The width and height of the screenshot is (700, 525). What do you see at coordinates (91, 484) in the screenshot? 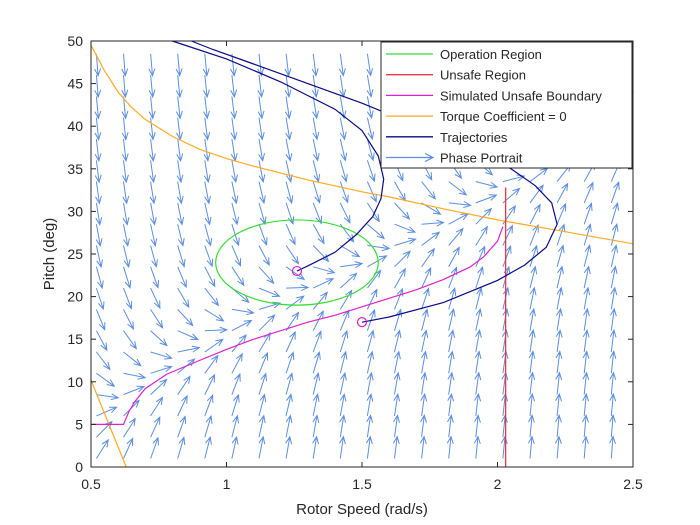
I see `x-tick-label: 0.5` at bounding box center [91, 484].